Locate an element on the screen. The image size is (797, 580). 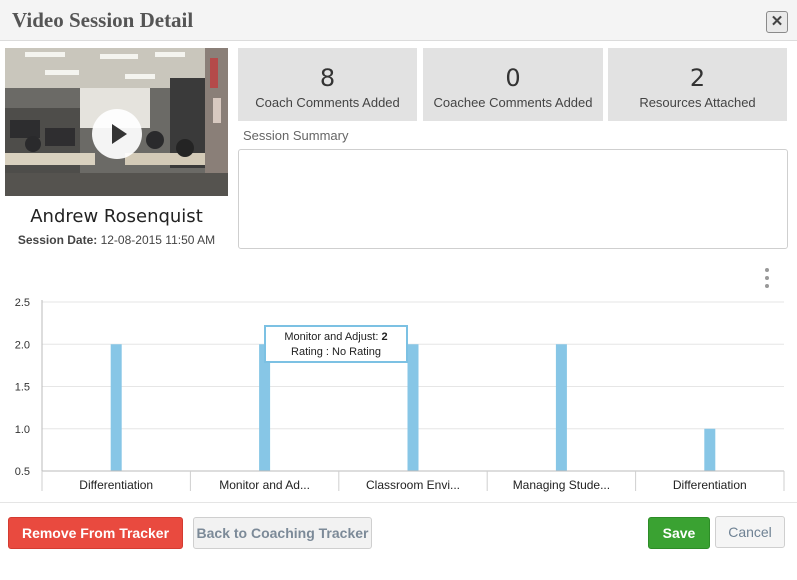
video-thumbnail is located at coordinates (116, 122).